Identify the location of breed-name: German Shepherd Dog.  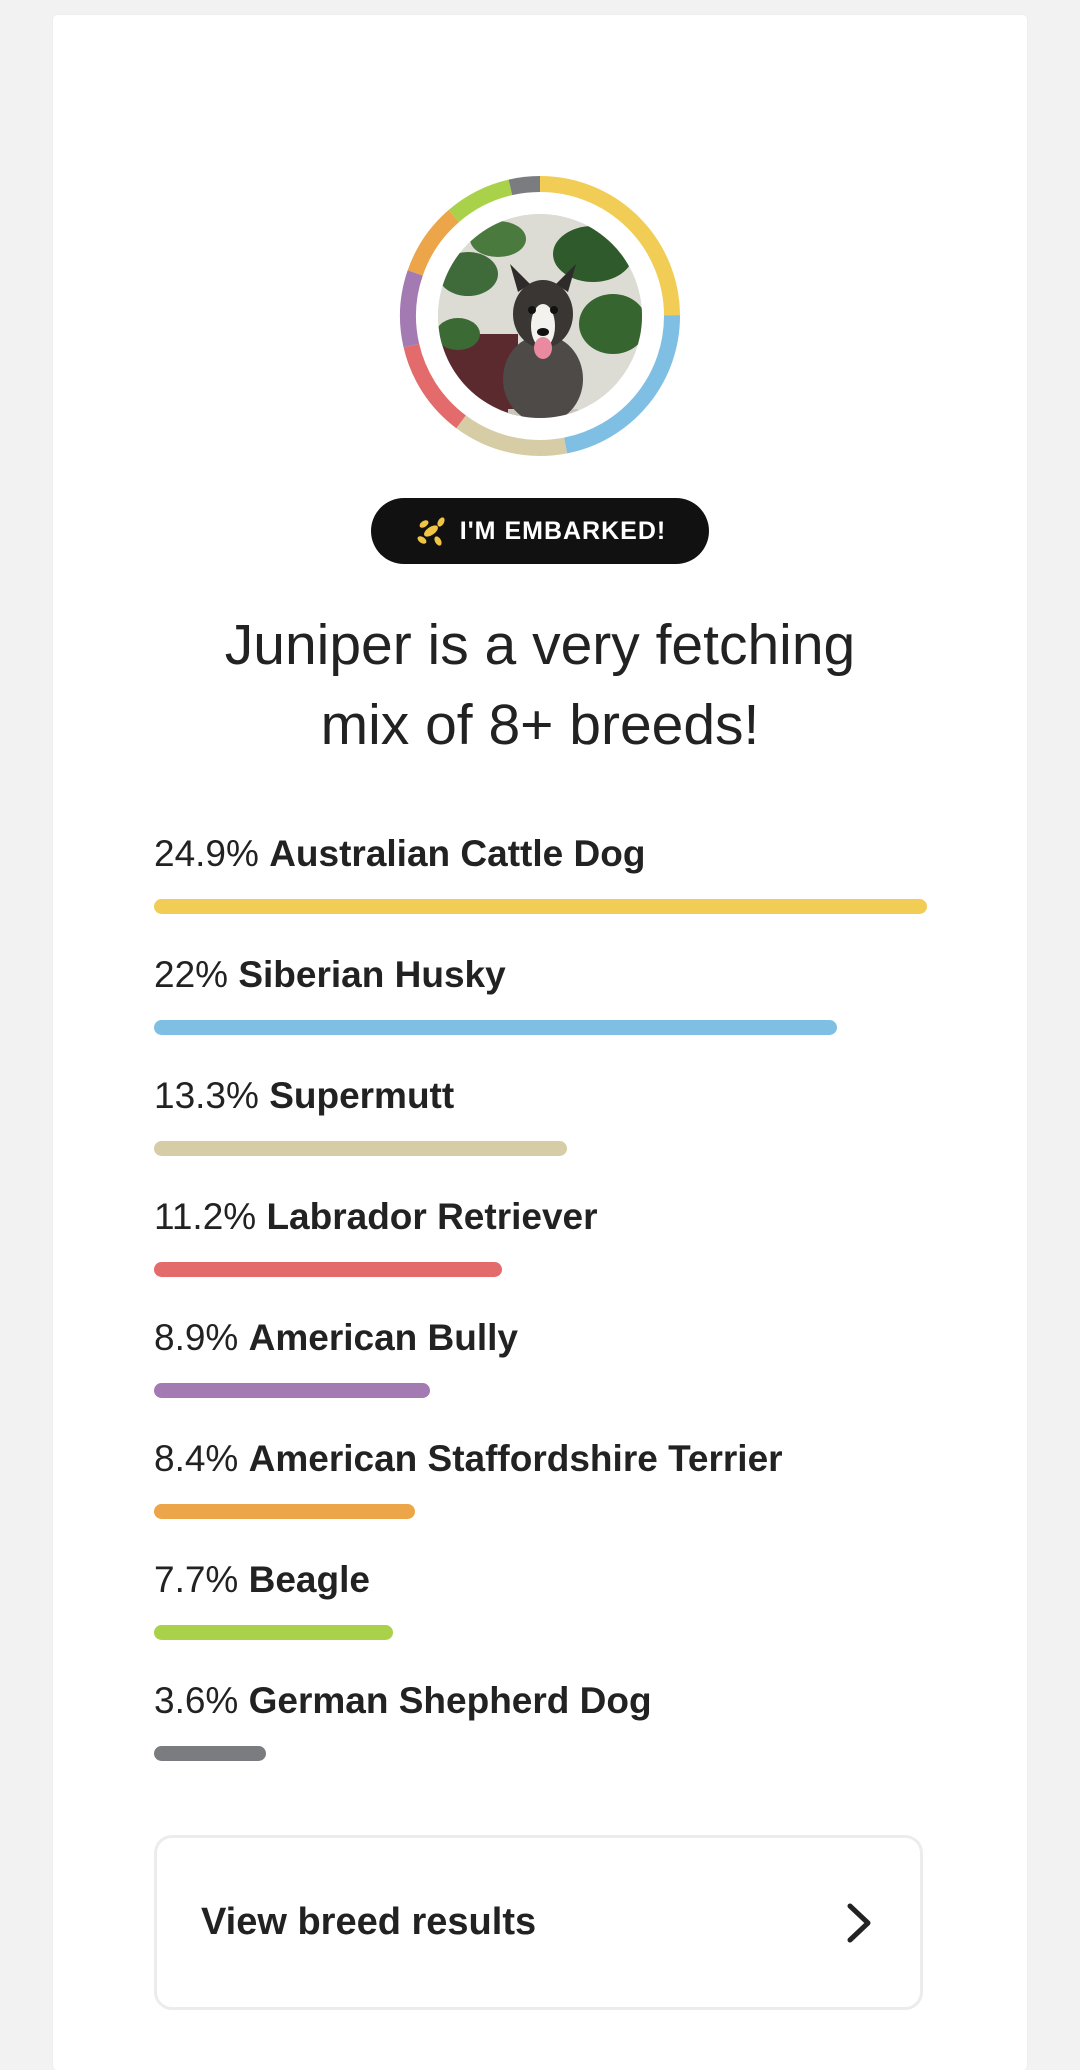
(450, 1700).